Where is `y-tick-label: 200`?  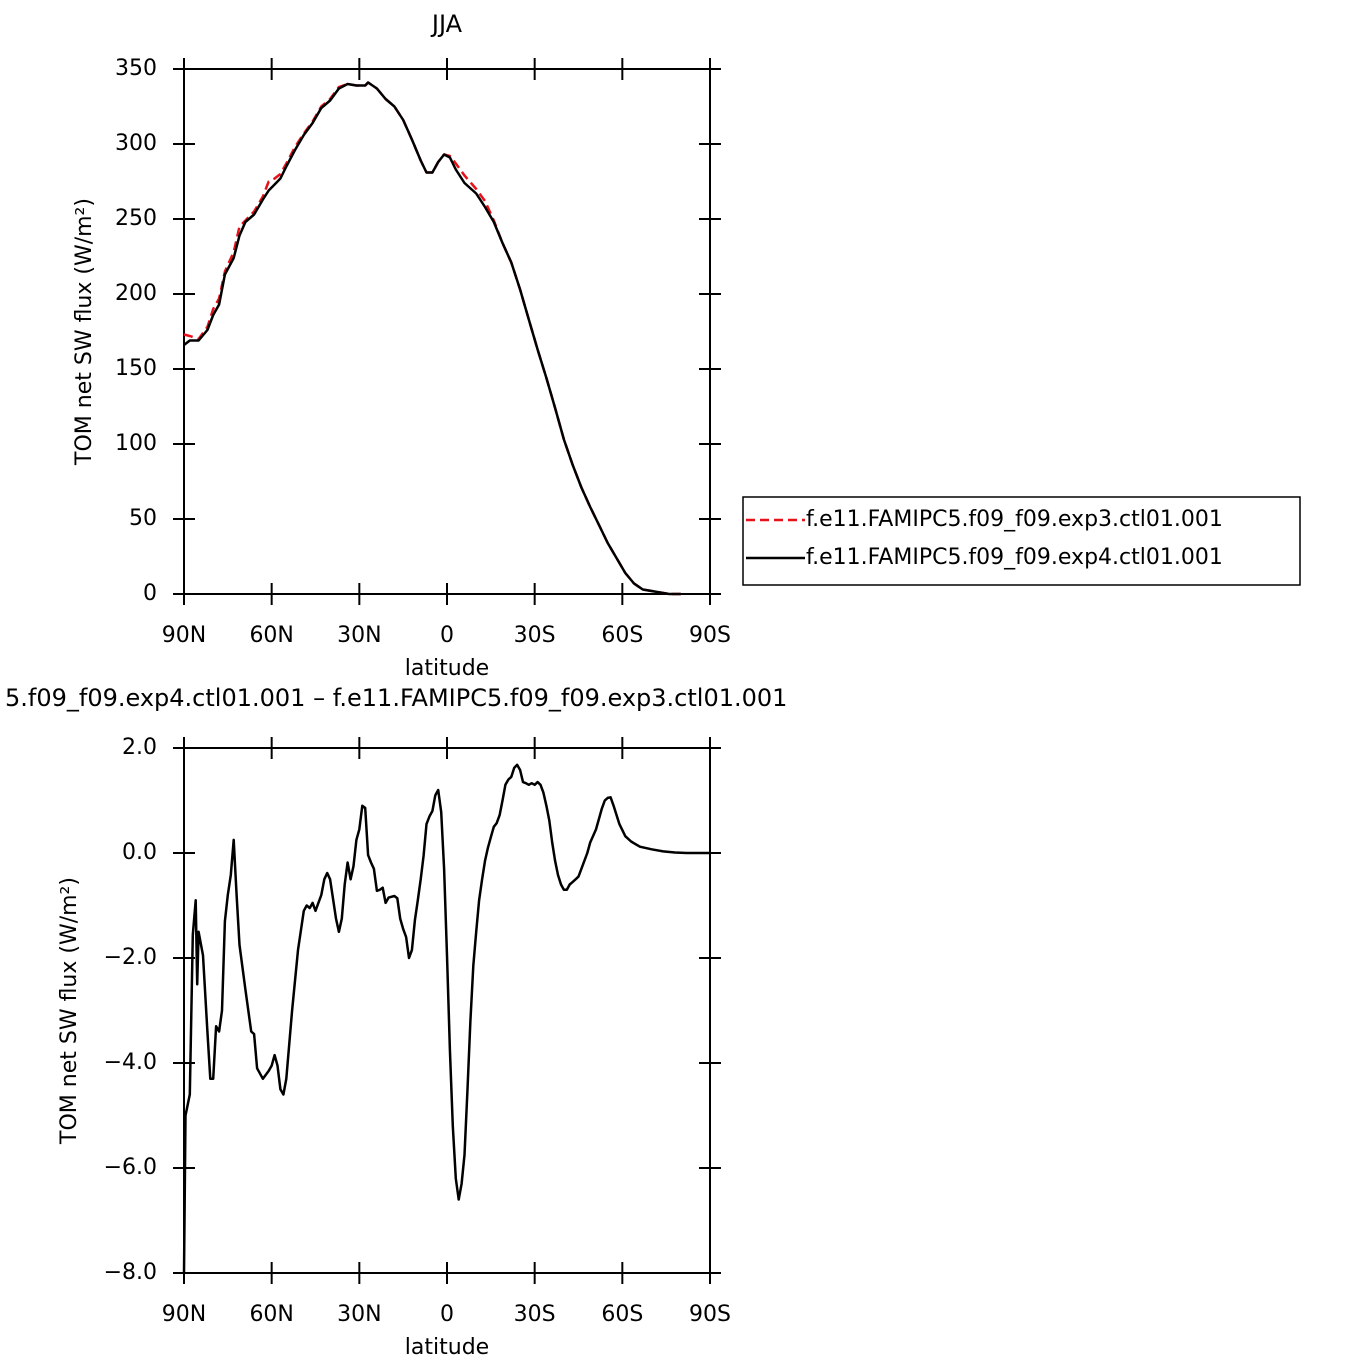
y-tick-label: 200 is located at coordinates (136, 293).